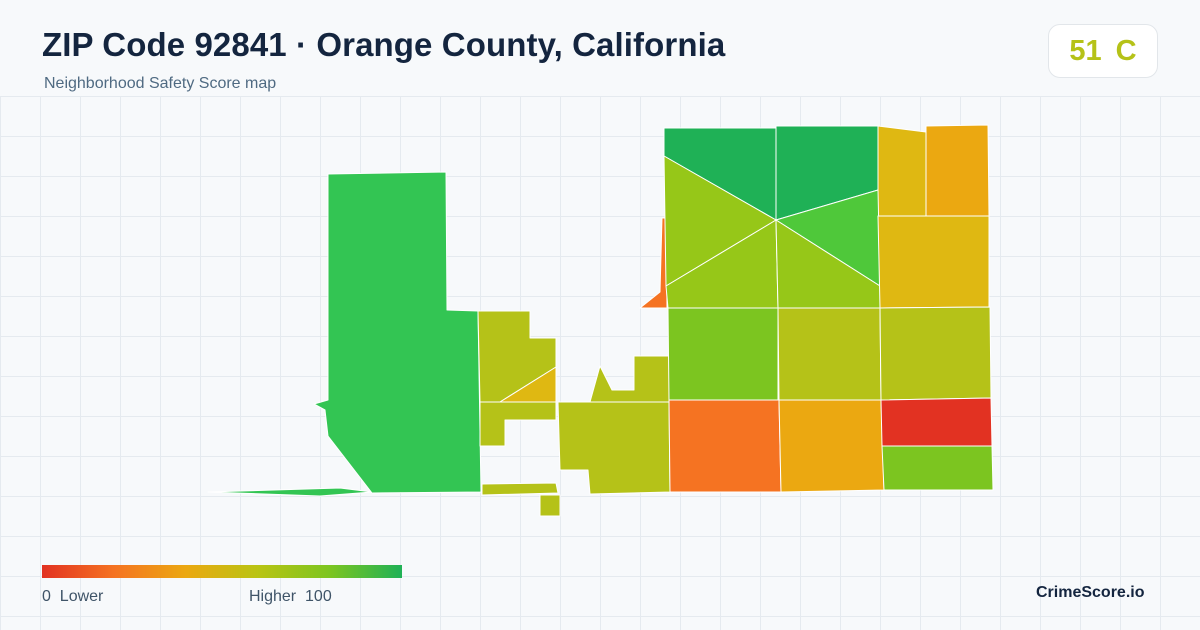  Describe the element at coordinates (520, 489) in the screenshot. I see `map-region-mid-strip` at that location.